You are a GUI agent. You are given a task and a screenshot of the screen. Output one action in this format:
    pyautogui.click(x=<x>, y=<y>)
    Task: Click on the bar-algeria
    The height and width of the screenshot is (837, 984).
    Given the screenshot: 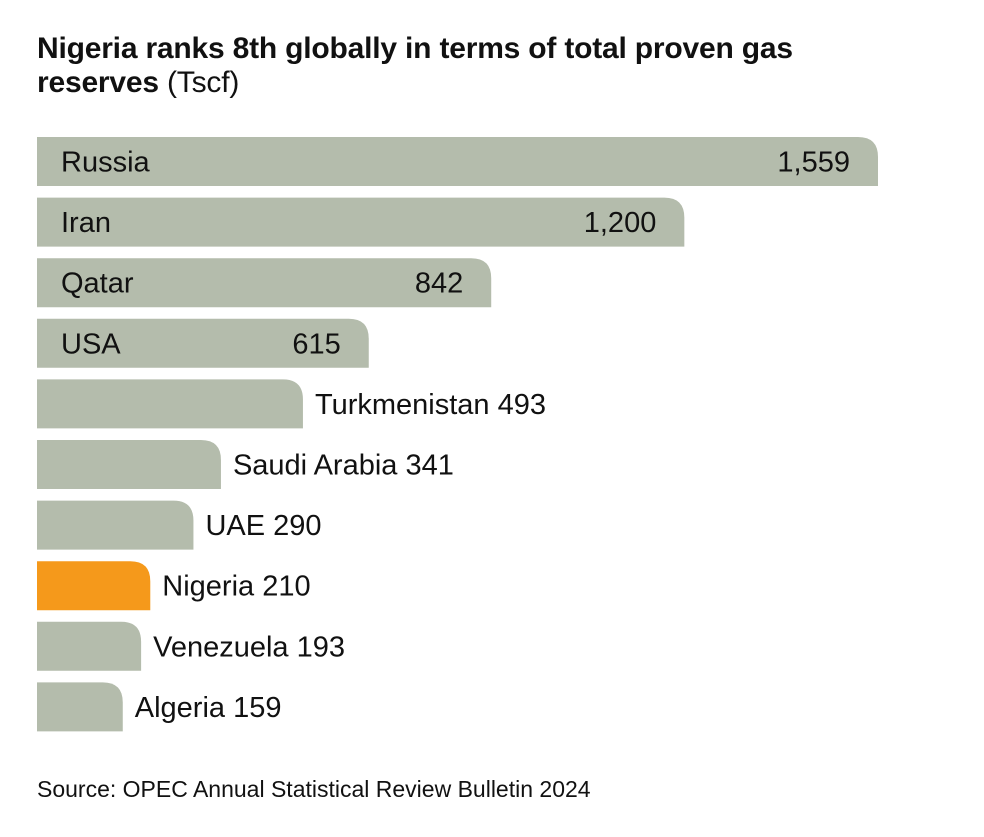 What is the action you would take?
    pyautogui.click(x=80, y=707)
    